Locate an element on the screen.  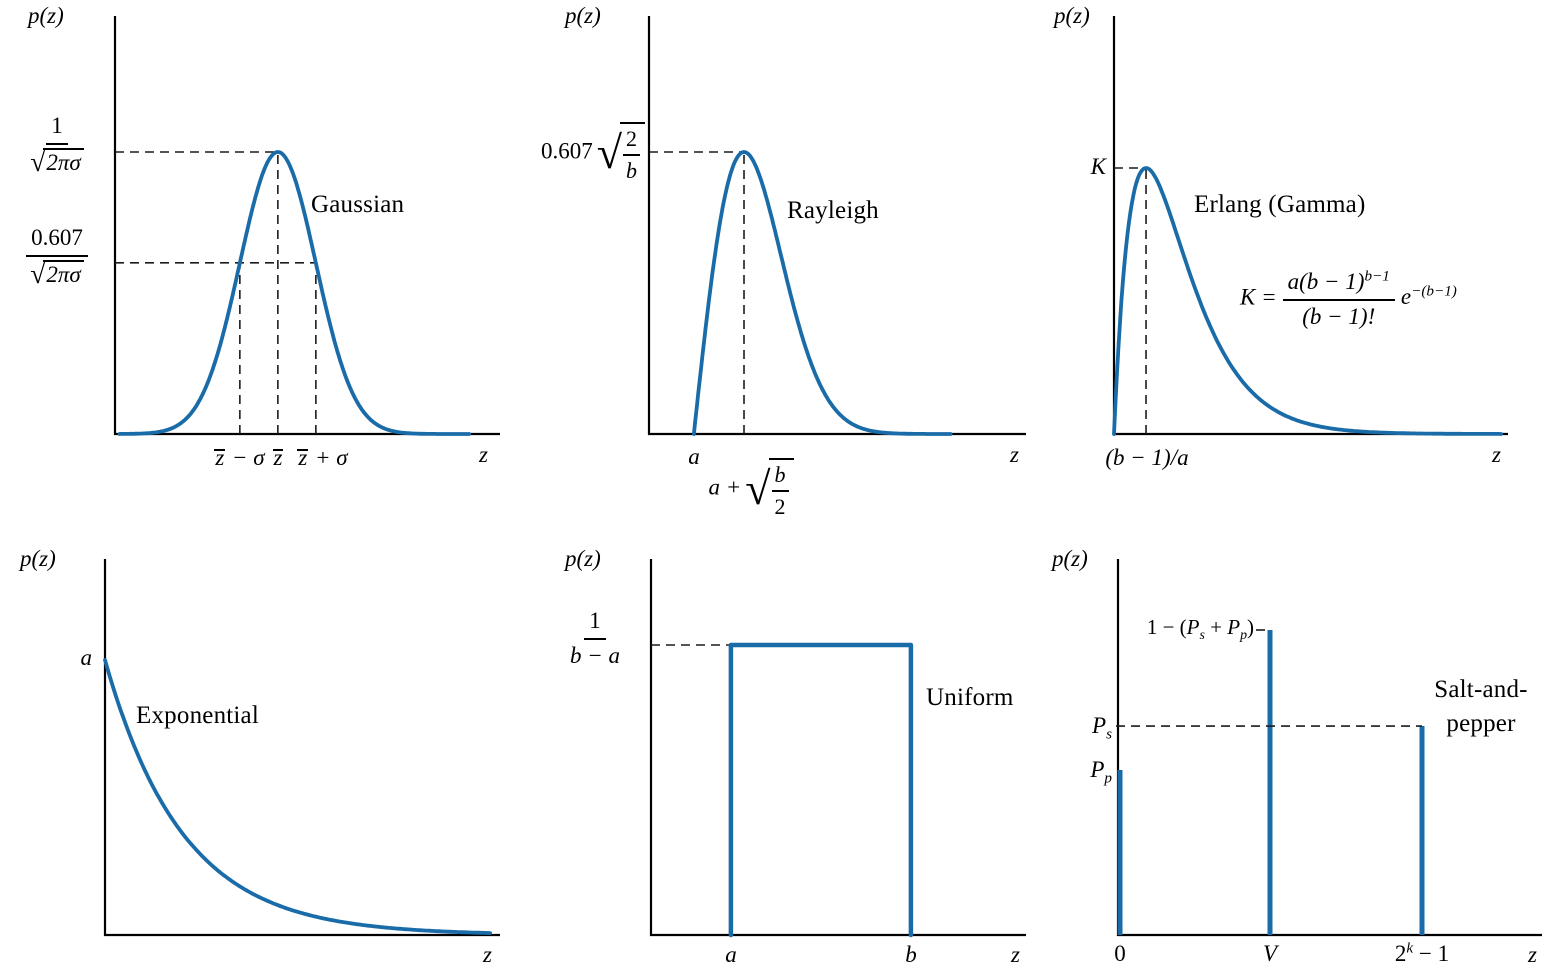
erlang-equation: K = a(b − 1)b−1 (b − 1)! e−(b−1) is located at coordinates (1348, 299).